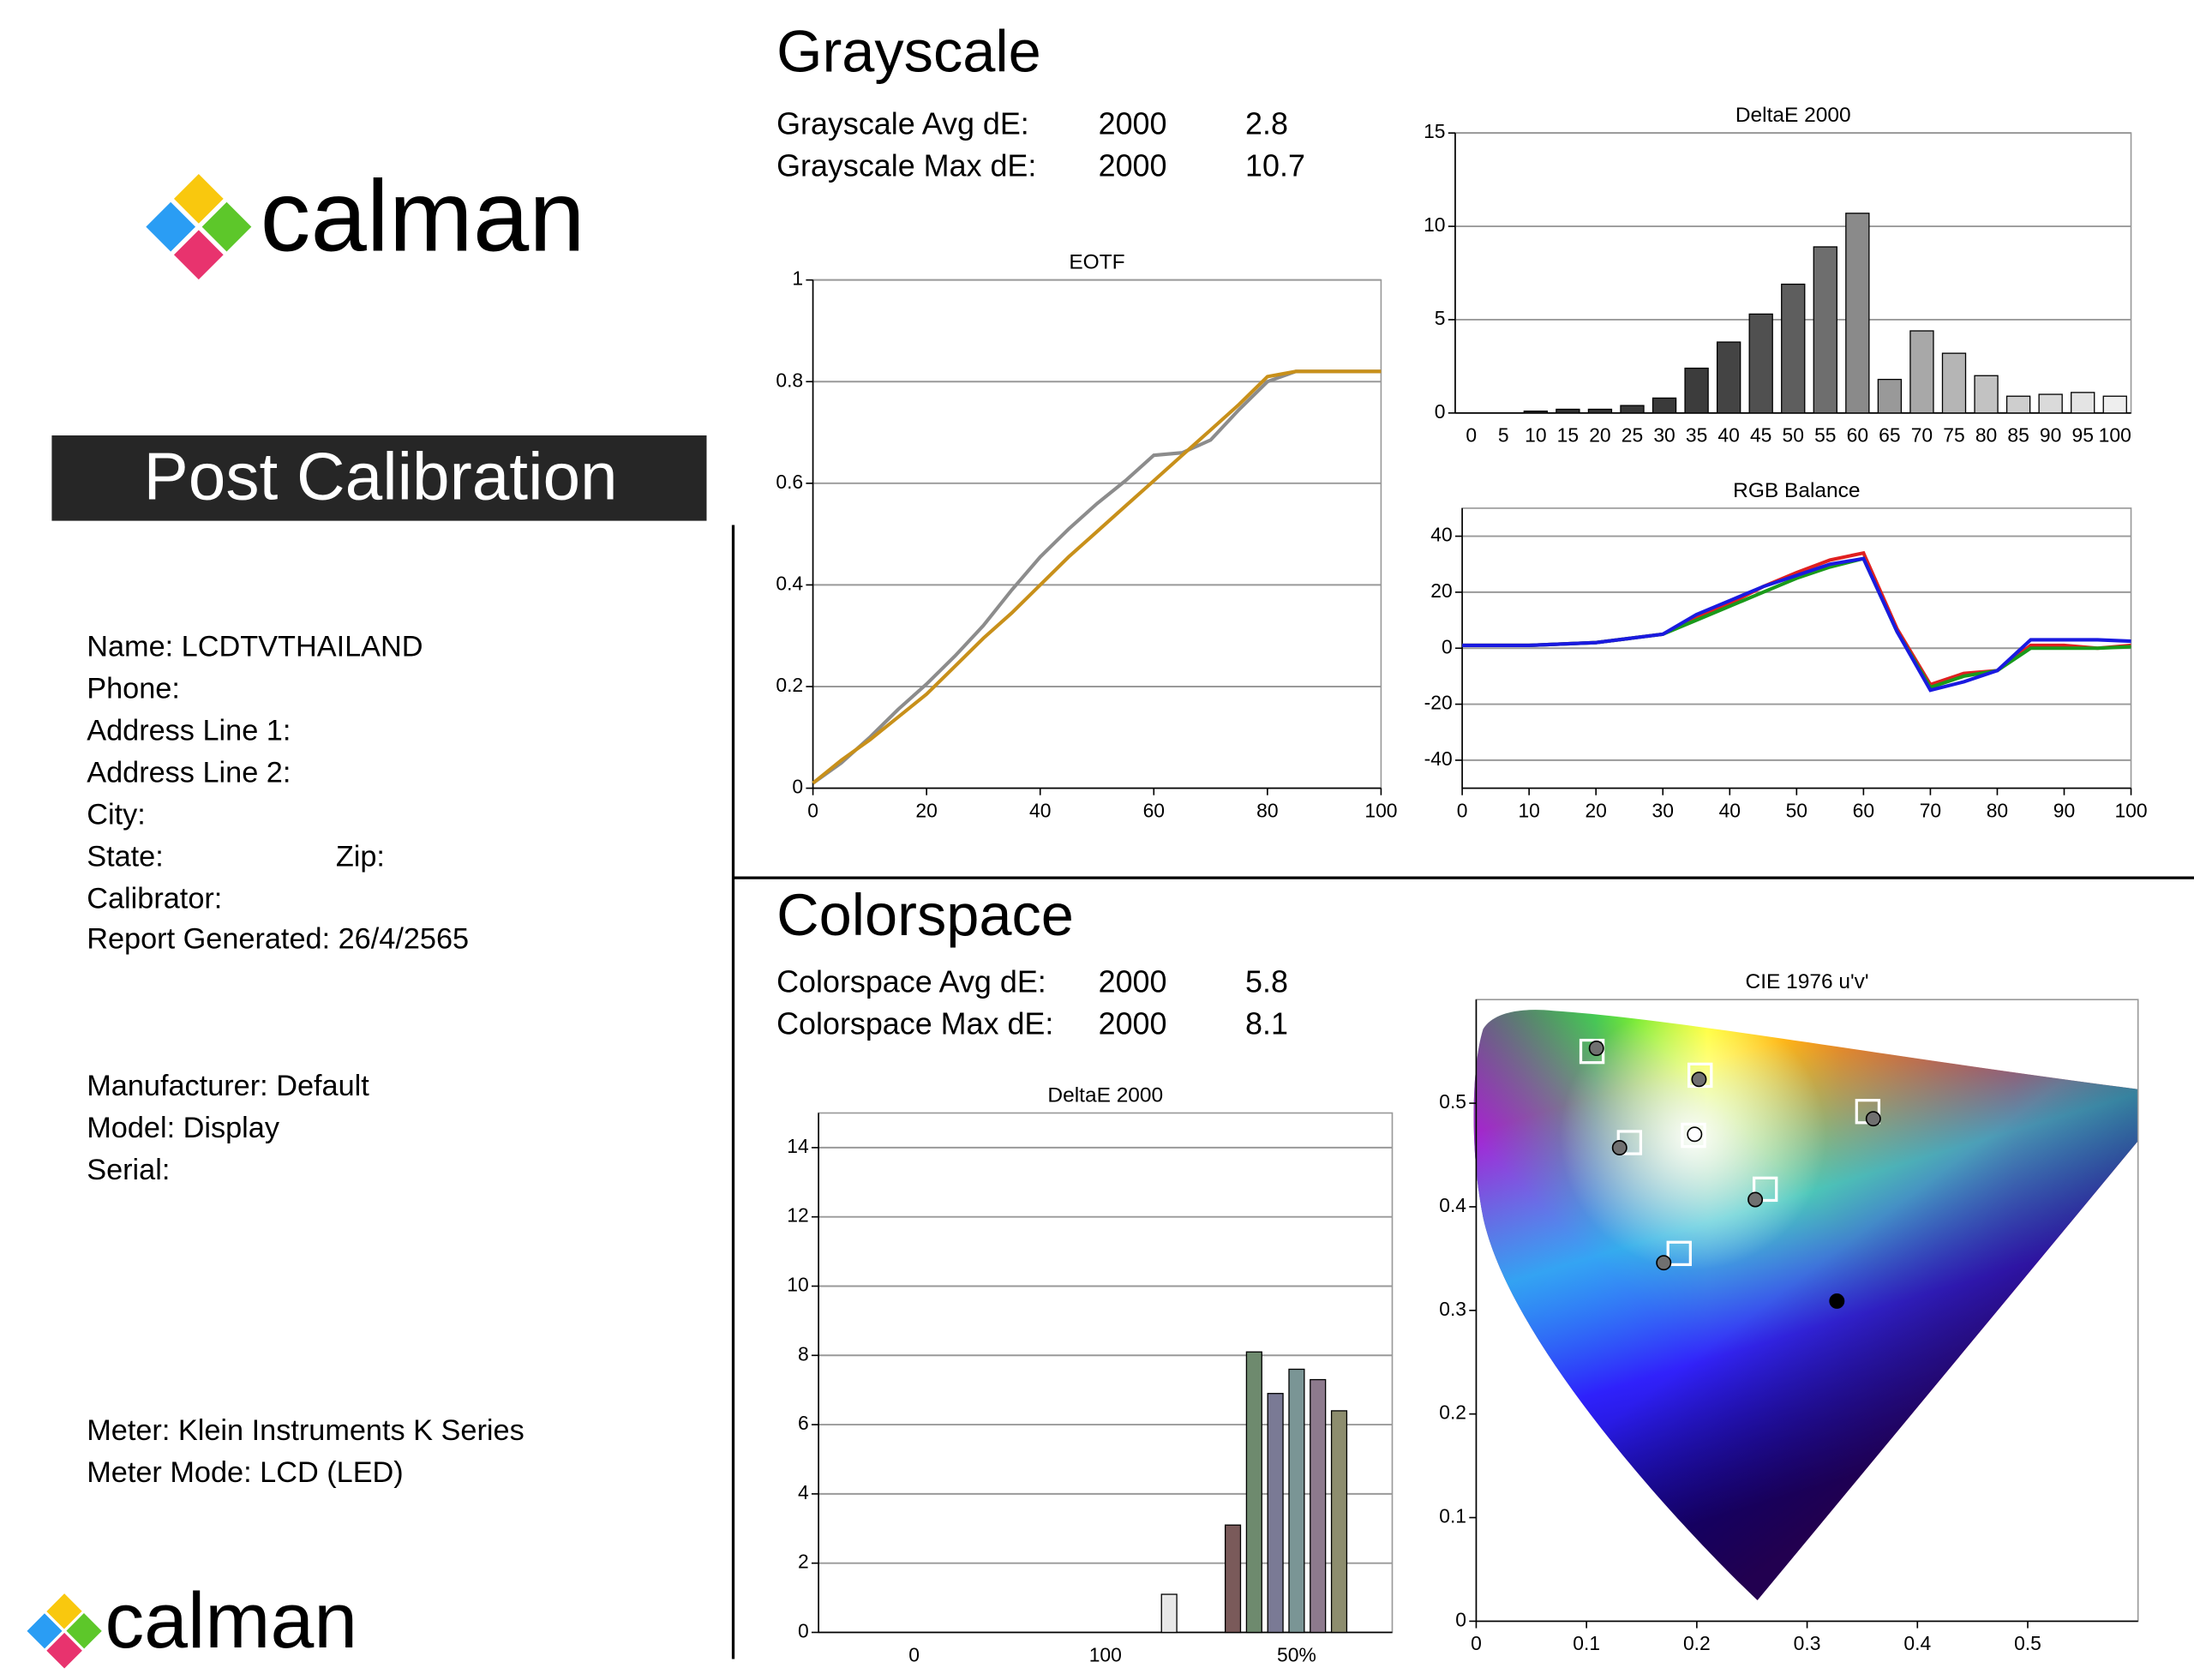 The width and height of the screenshot is (2194, 1680). I want to click on stat-text: 5.8, so click(1266, 982).